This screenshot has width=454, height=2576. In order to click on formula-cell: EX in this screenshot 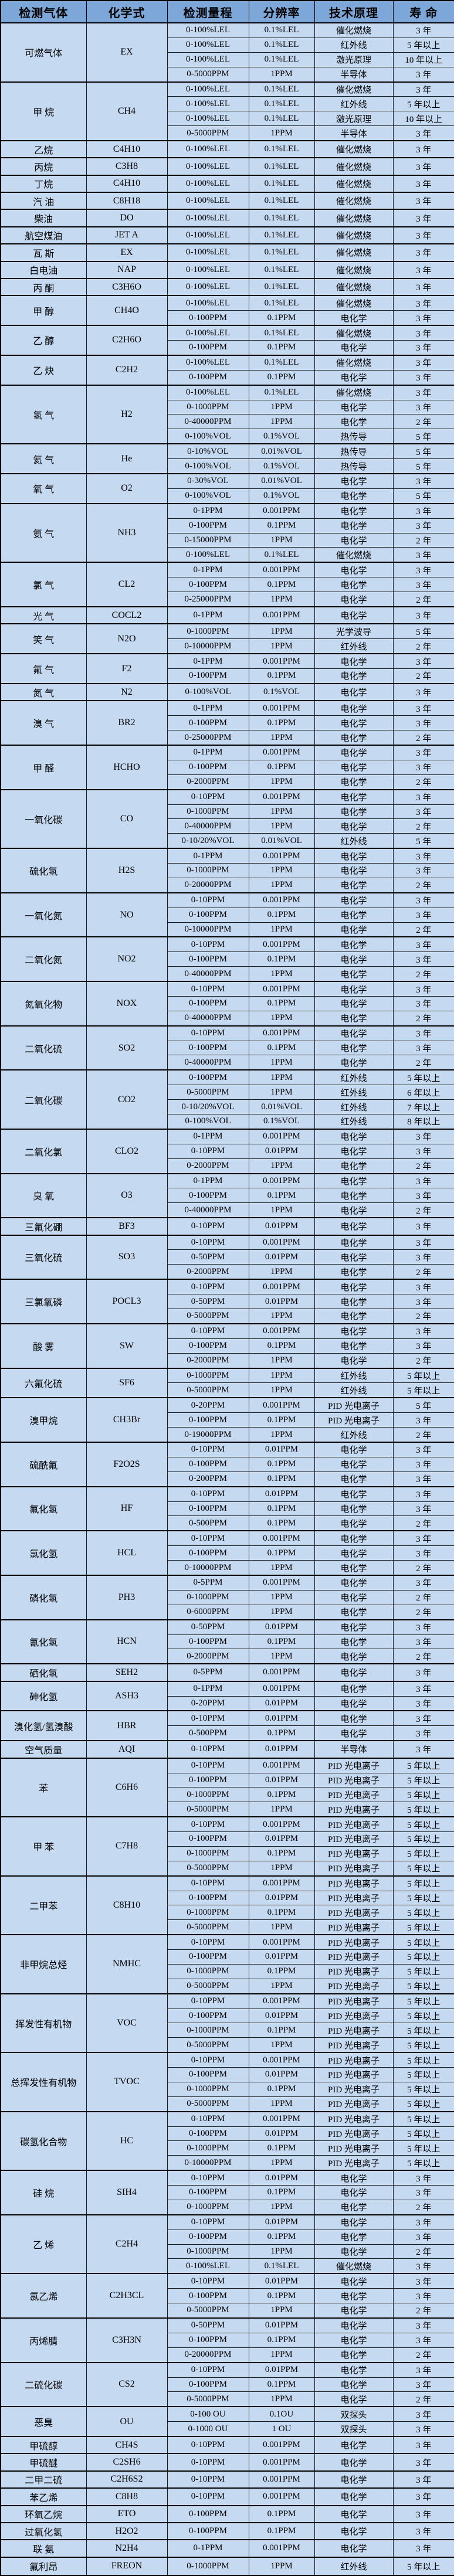, I will do `click(127, 253)`.